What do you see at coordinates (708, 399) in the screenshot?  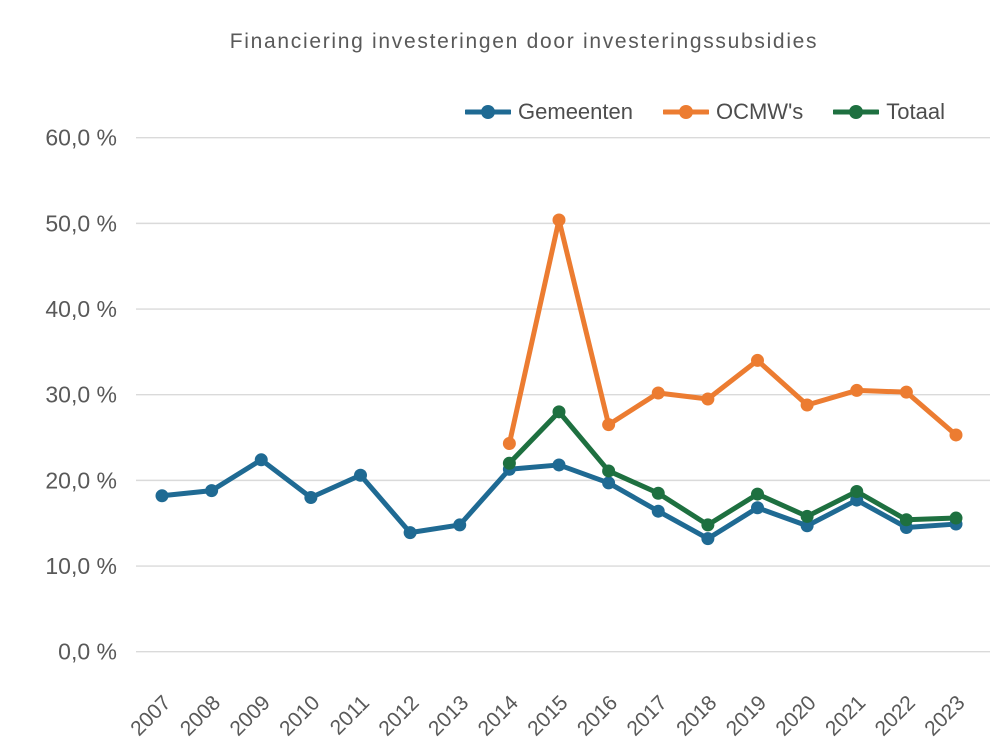 I see `data-point-ocmws-2018` at bounding box center [708, 399].